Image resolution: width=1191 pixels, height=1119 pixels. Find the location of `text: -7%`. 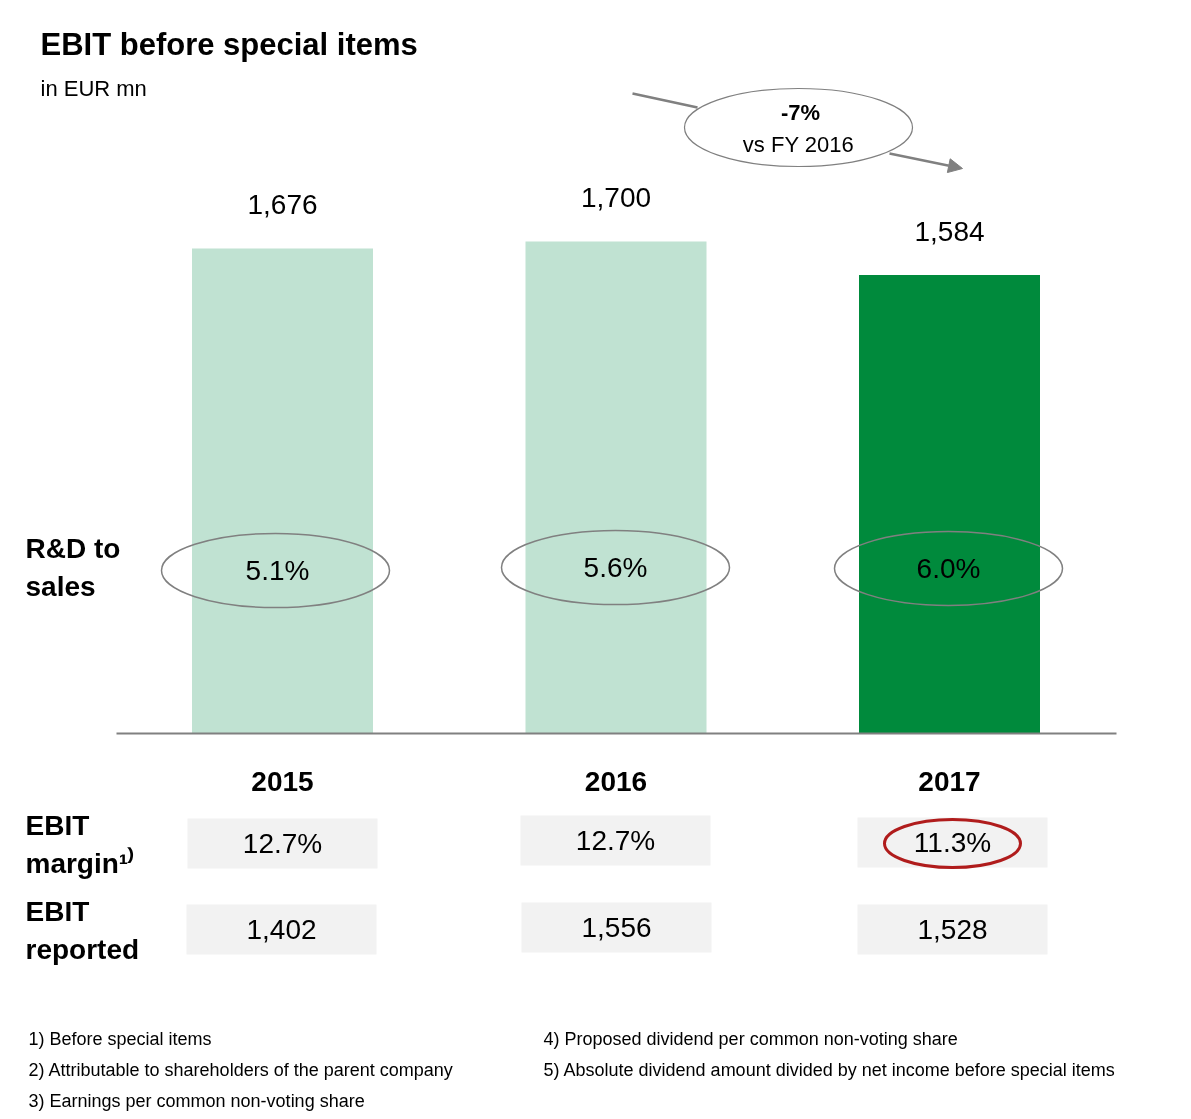

text: -7% is located at coordinates (800, 112).